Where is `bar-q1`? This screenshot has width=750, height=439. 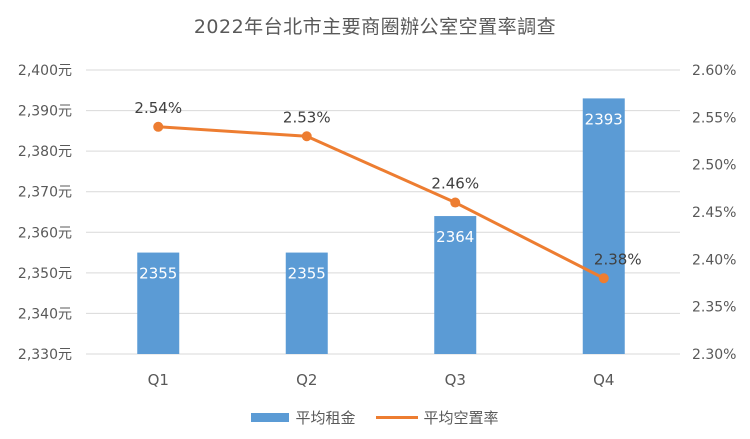
bar-q1 is located at coordinates (158, 303).